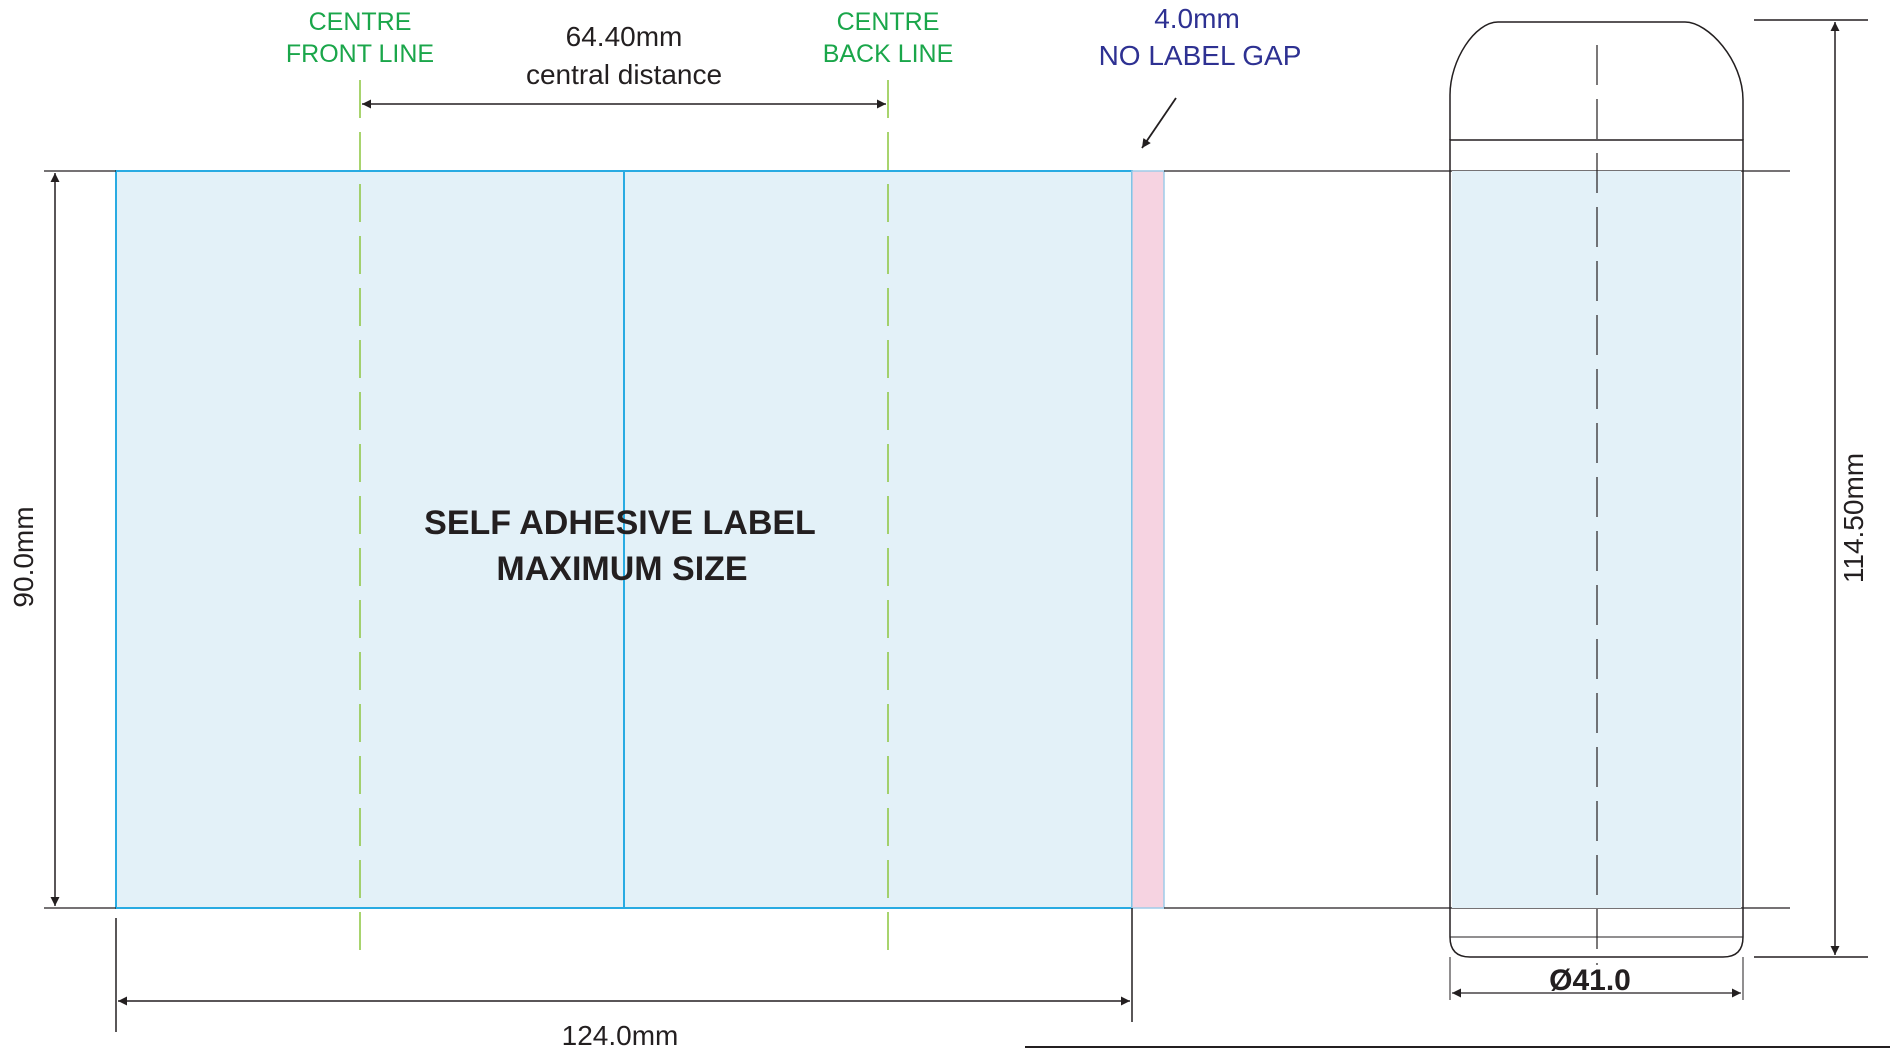  What do you see at coordinates (624, 74) in the screenshot?
I see `central-distance-caption: central distance` at bounding box center [624, 74].